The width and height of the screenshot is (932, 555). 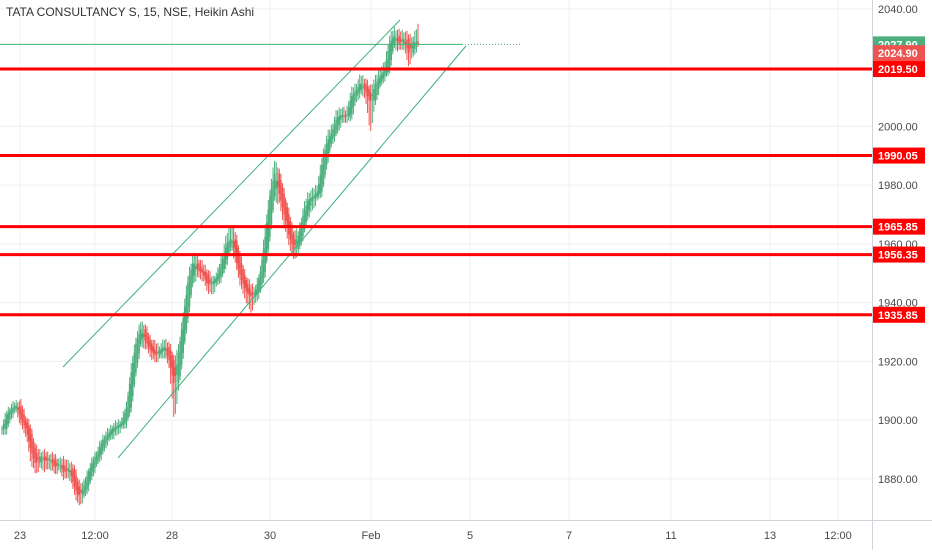 What do you see at coordinates (898, 54) in the screenshot?
I see `price-badge-label: 2024.90` at bounding box center [898, 54].